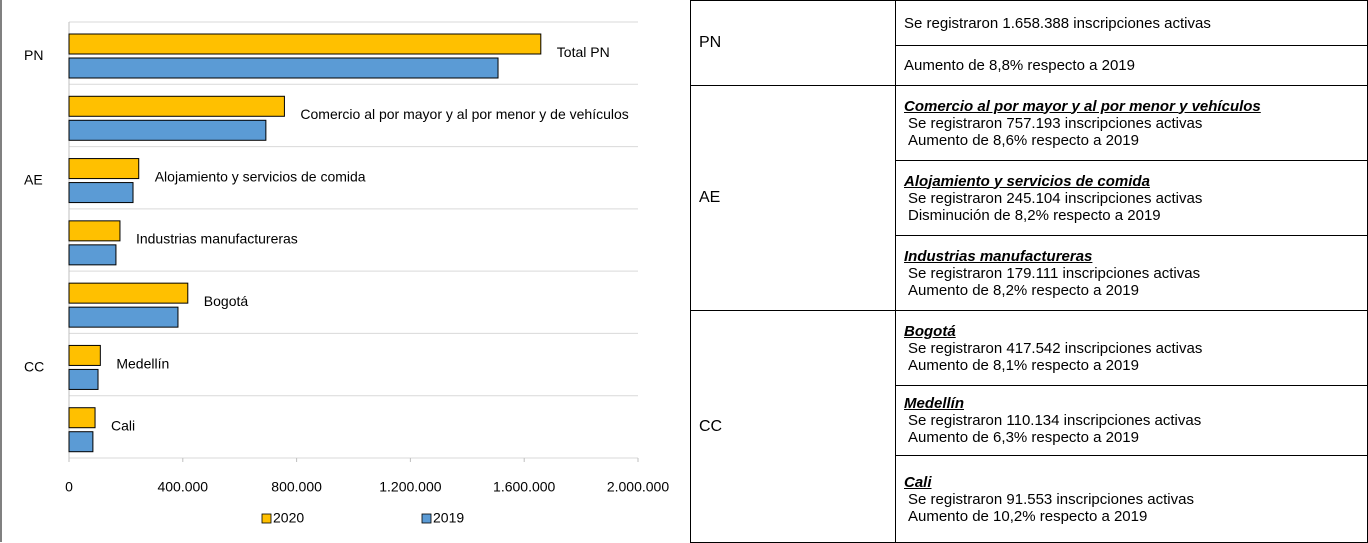  I want to click on section-heading: Bogotá, so click(930, 331).